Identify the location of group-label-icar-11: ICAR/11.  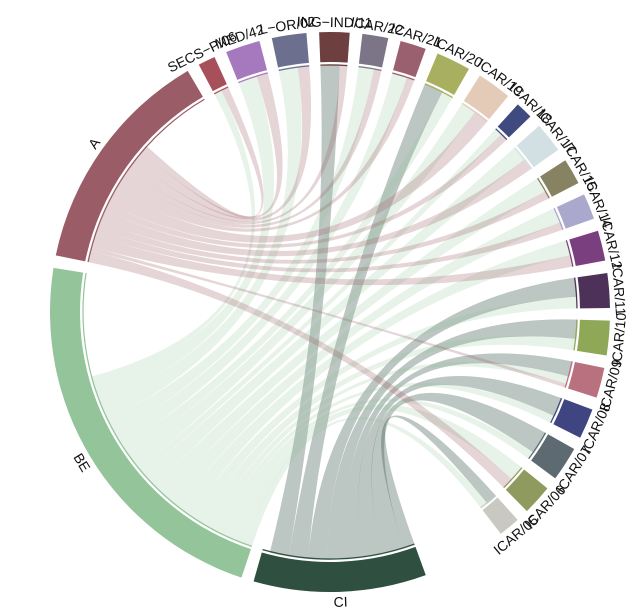
(619, 289).